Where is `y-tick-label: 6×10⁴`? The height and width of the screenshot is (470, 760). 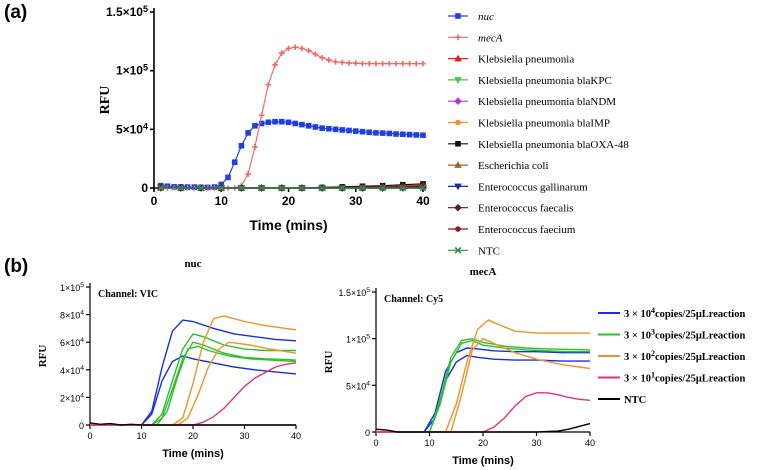 y-tick-label: 6×10⁴ is located at coordinates (72, 342).